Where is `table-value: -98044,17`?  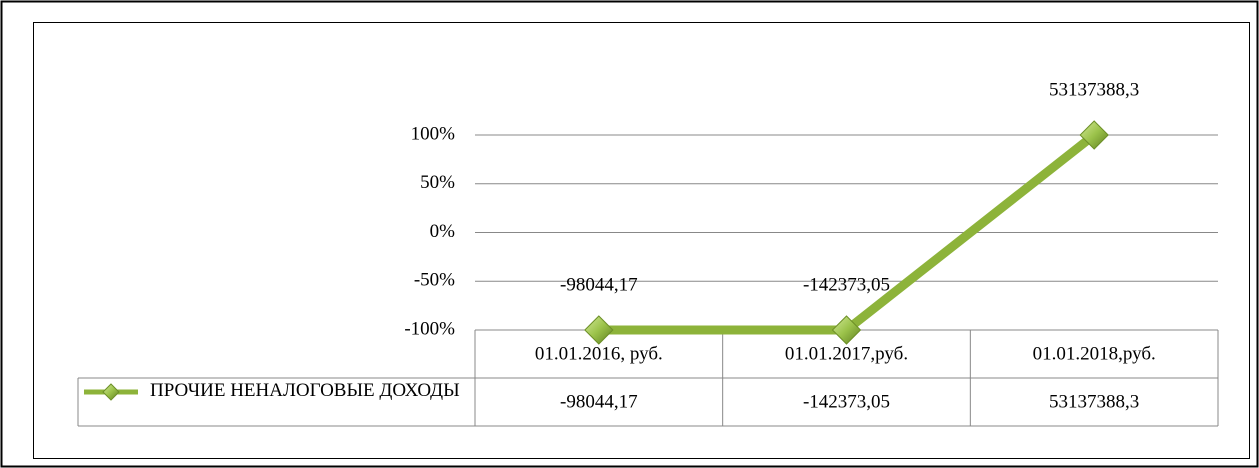
table-value: -98044,17 is located at coordinates (599, 401).